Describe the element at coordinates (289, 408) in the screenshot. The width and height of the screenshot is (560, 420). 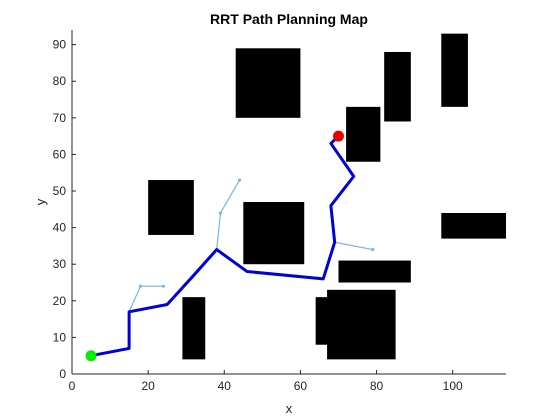
I see `x-axis-label: x` at that location.